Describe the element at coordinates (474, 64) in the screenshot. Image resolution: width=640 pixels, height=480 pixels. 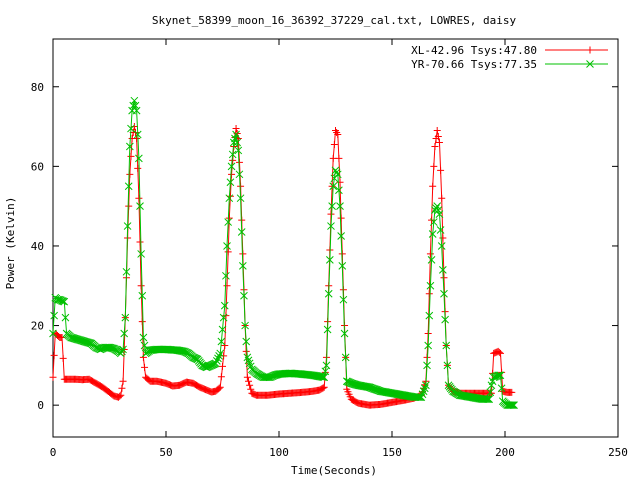
I see `legend-label: YR-70.66 Tsys:77.35` at that location.